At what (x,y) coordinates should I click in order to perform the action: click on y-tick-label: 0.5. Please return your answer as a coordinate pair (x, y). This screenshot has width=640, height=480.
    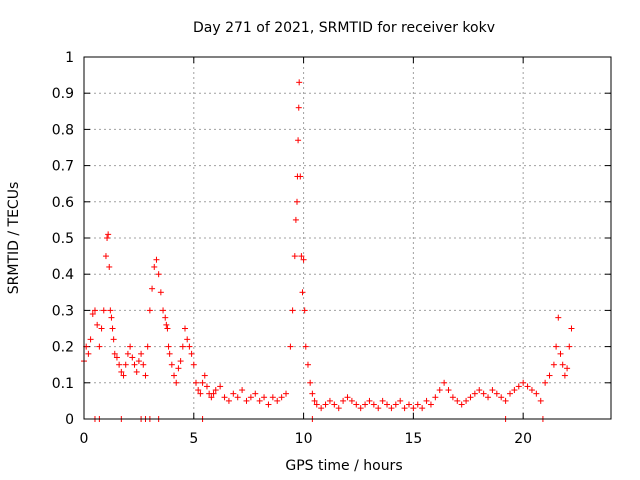
    Looking at the image, I should click on (63, 239).